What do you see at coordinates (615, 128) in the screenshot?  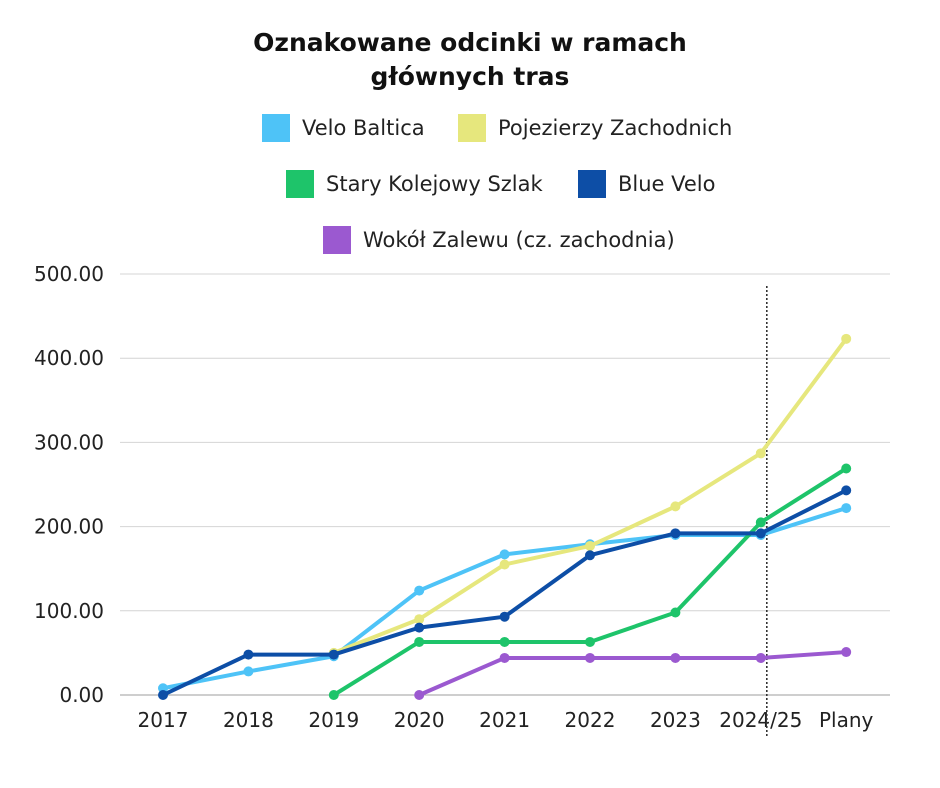 I see `legend-label-pojezierzy-zachodnich: Pojezierzy Zachodnich` at bounding box center [615, 128].